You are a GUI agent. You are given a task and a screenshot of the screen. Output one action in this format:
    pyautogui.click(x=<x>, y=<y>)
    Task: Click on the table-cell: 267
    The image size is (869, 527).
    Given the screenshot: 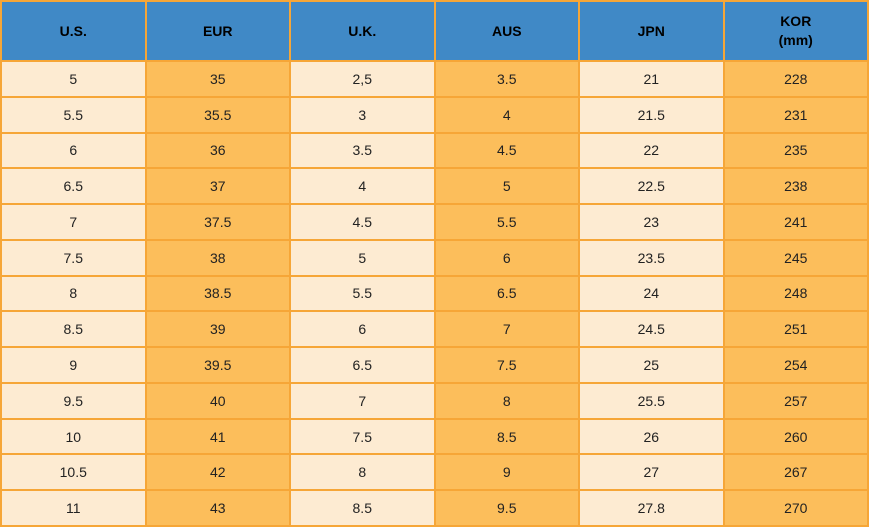 What is the action you would take?
    pyautogui.click(x=795, y=472)
    